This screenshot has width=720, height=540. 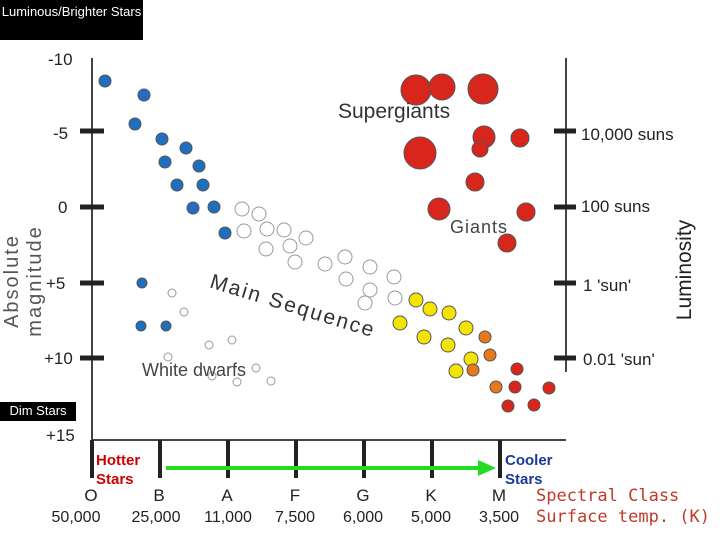 What do you see at coordinates (607, 285) in the screenshot?
I see `lum-tick-1: 1 'sun'` at bounding box center [607, 285].